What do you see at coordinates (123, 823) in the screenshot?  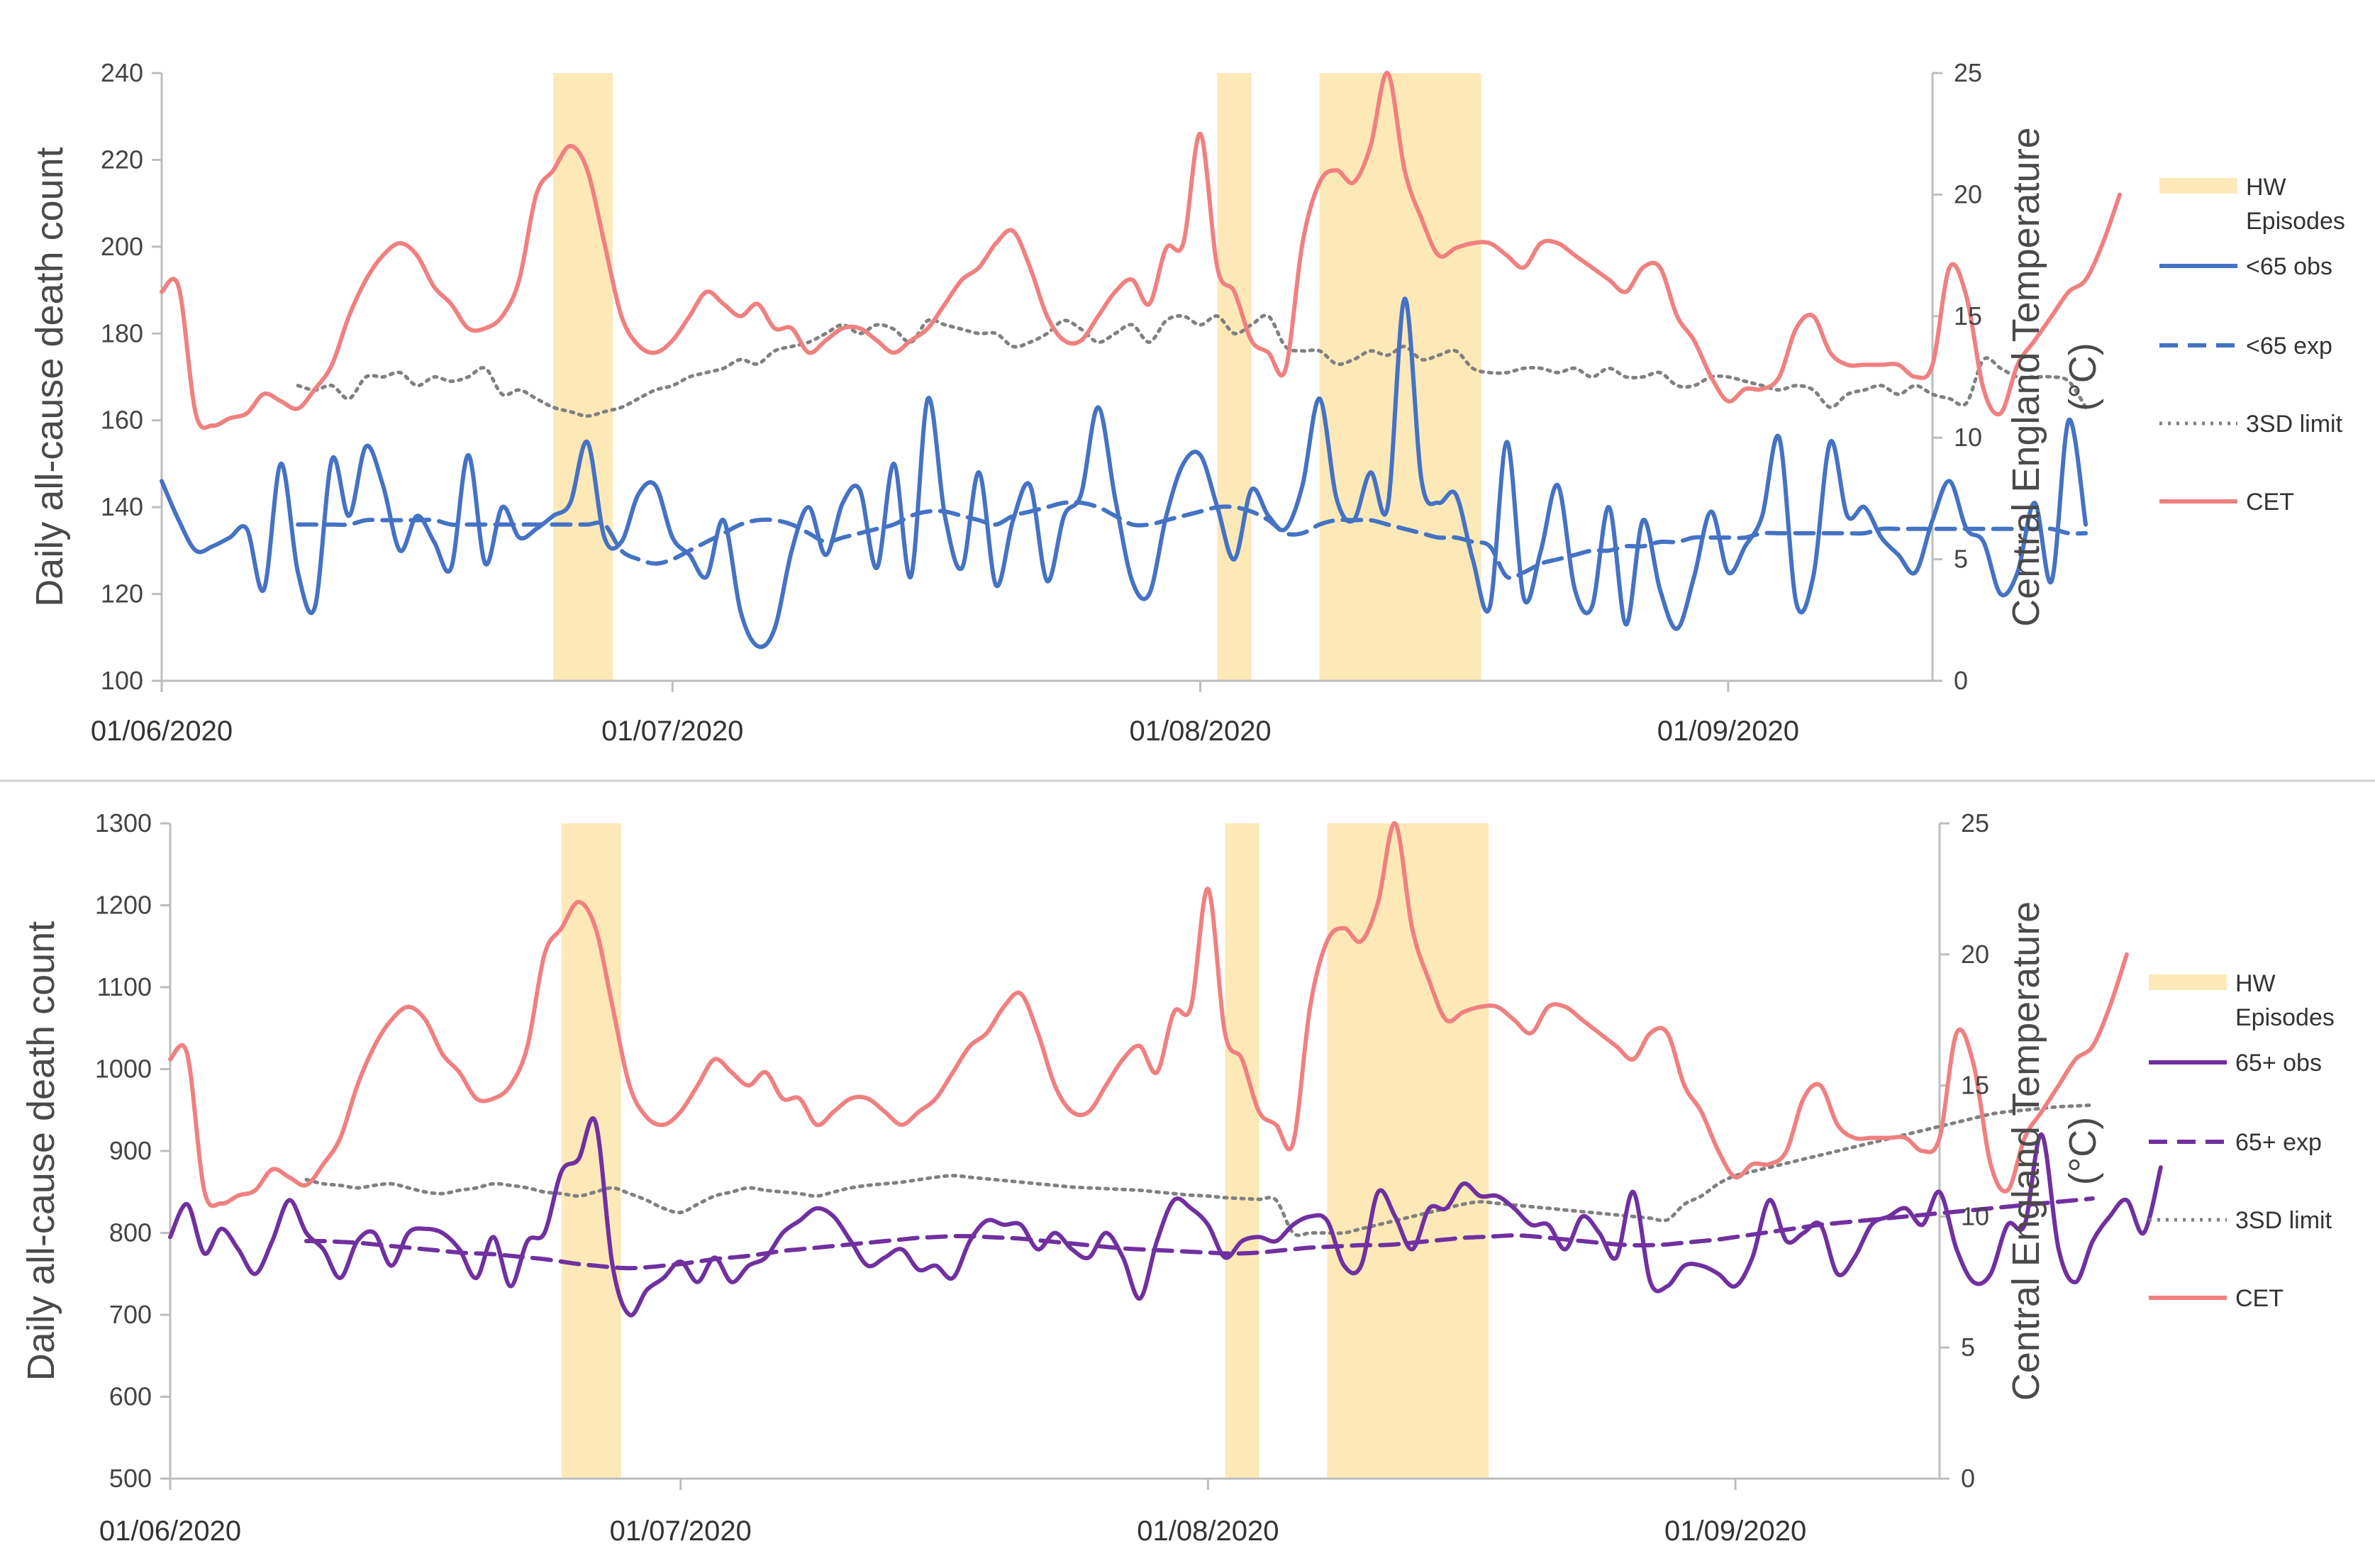 I see `y-tick-label: 1300` at bounding box center [123, 823].